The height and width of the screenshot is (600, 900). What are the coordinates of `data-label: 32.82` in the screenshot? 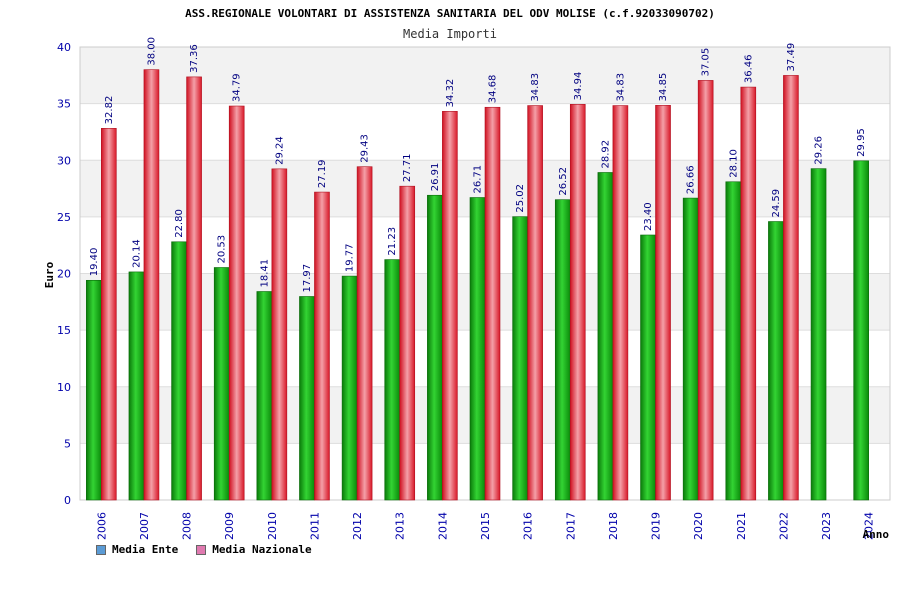 It's located at (109, 110).